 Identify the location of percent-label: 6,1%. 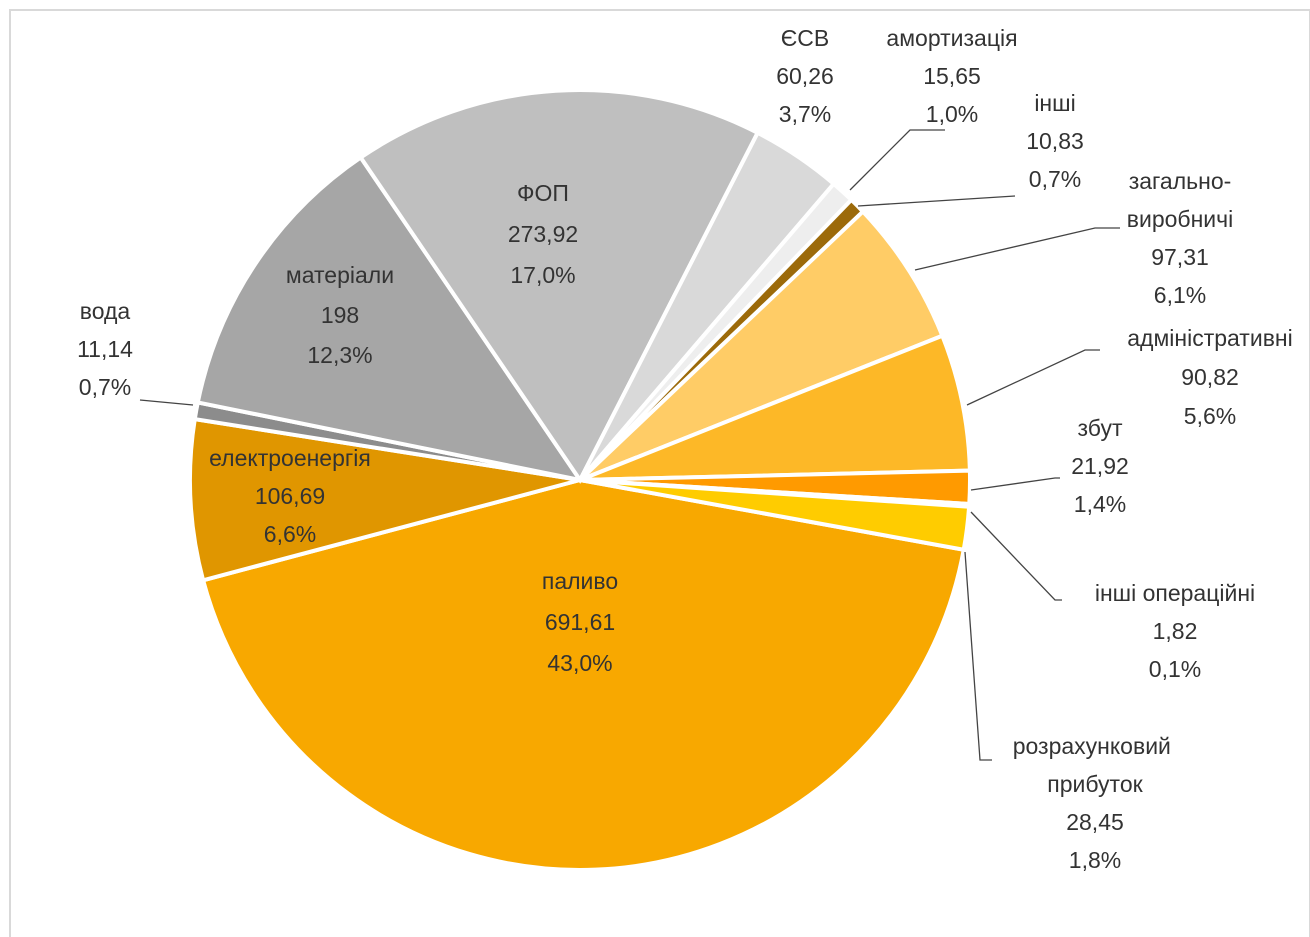
(1180, 295).